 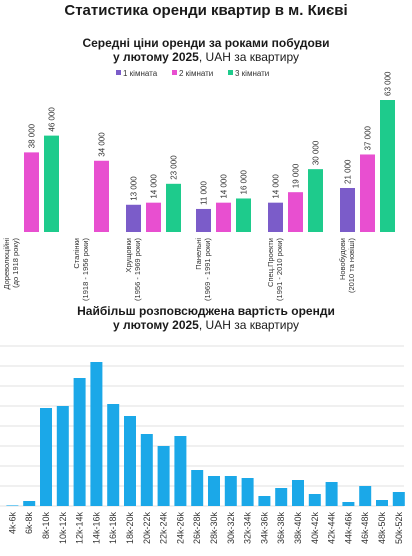 What do you see at coordinates (316, 152) in the screenshot?
I see `bar-value-label: 30 000` at bounding box center [316, 152].